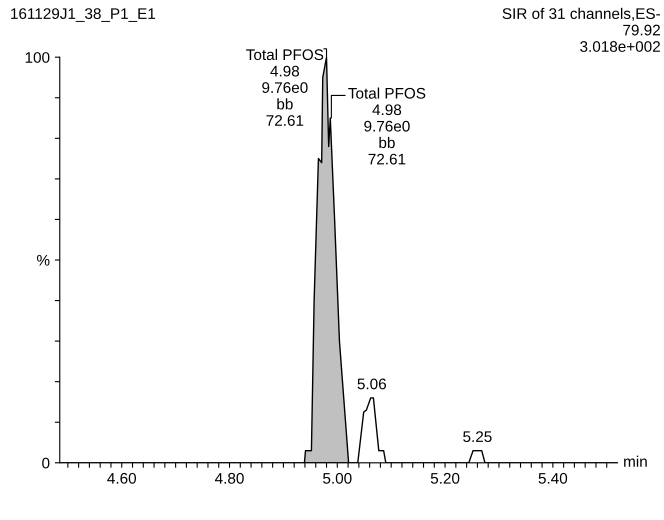  I want to click on text: SIR of 31 channels,ES- 79.92 3.018e+002, so click(581, 30).